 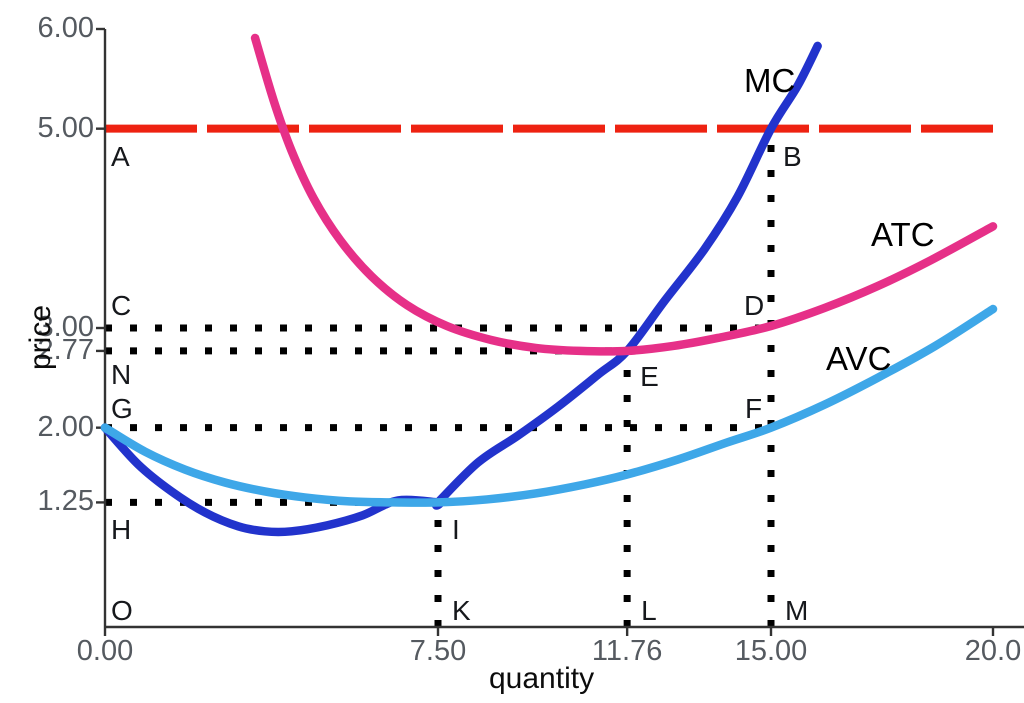 I want to click on x-tick-label: 20.0, so click(x=993, y=651).